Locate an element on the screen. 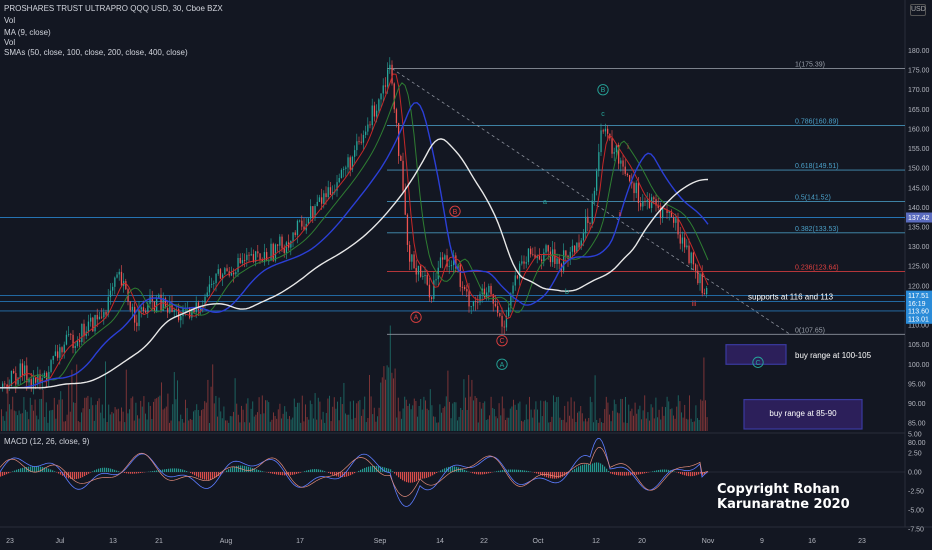  price-tick-label: 120.00 is located at coordinates (919, 286).